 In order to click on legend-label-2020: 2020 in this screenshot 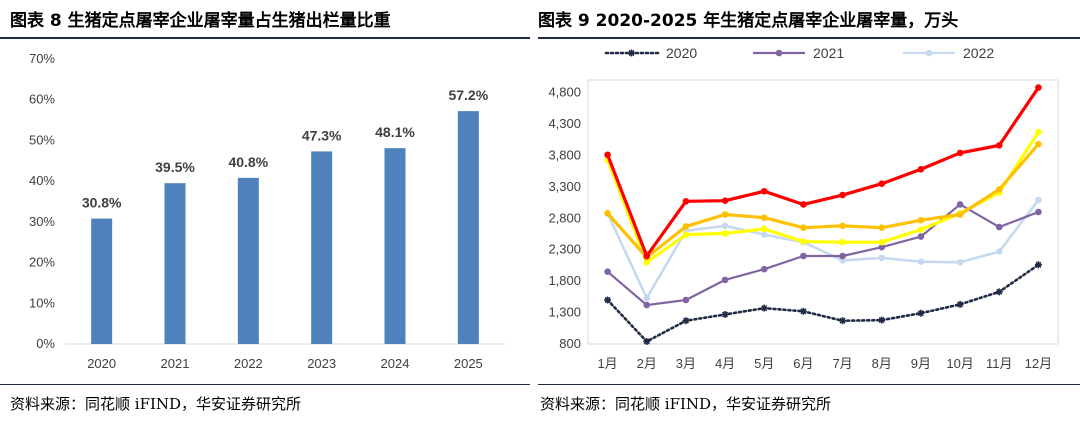, I will do `click(681, 53)`.